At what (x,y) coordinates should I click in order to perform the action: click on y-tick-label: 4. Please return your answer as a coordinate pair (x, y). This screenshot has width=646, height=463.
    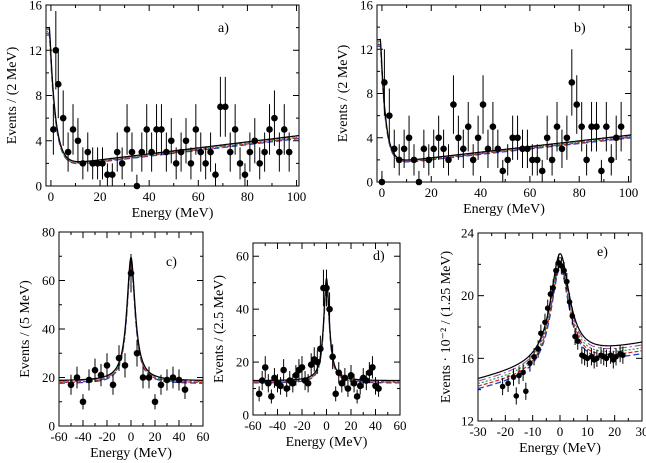
    Looking at the image, I should click on (370, 137).